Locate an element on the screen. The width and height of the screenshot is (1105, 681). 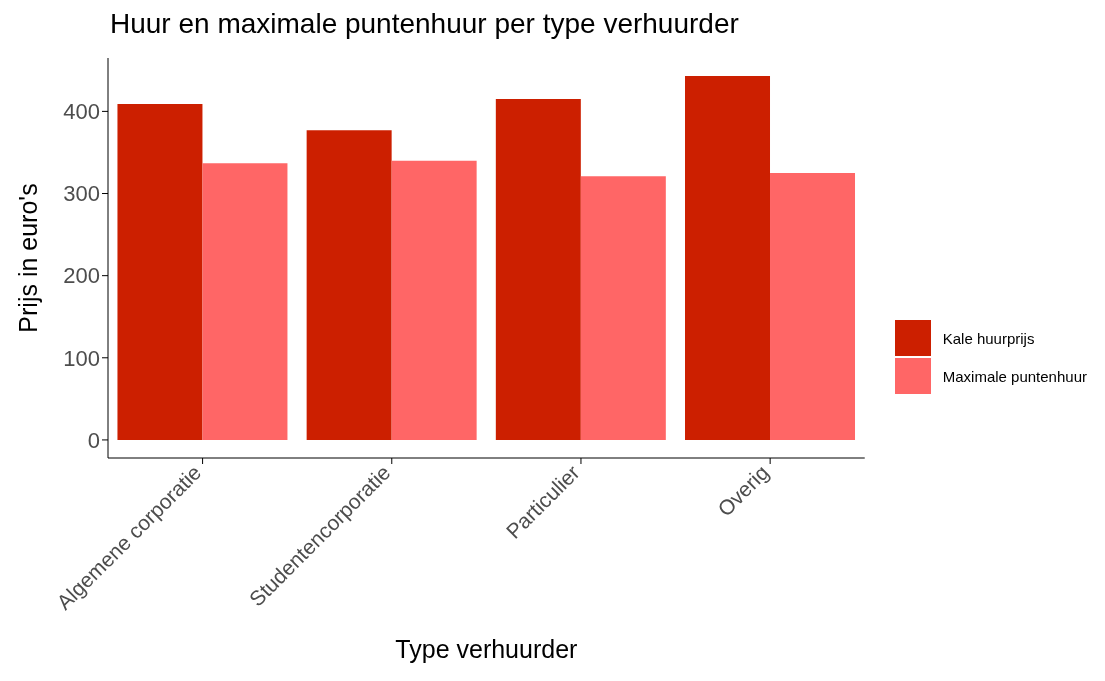
y-tick-label: 200 is located at coordinates (81, 276).